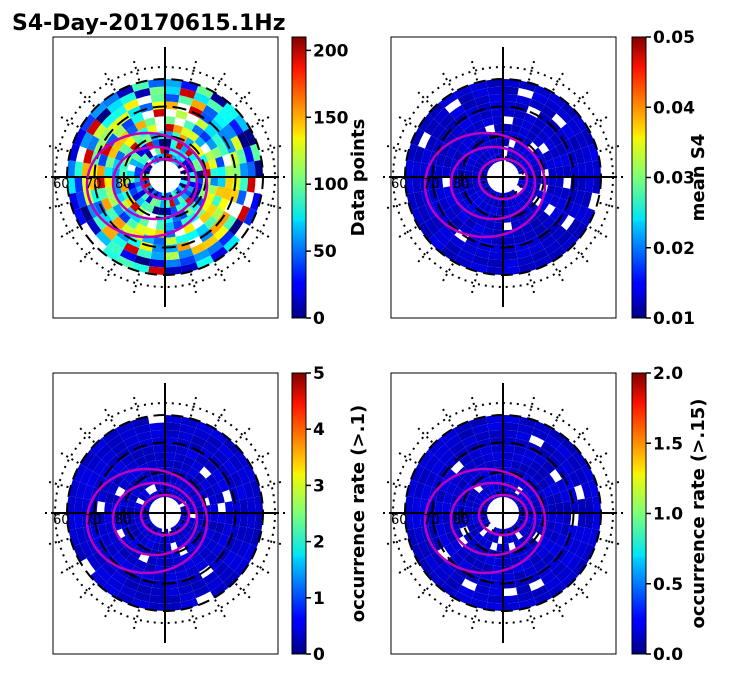 The width and height of the screenshot is (731, 674). I want to click on colorbar-tick-label: 0, so click(319, 655).